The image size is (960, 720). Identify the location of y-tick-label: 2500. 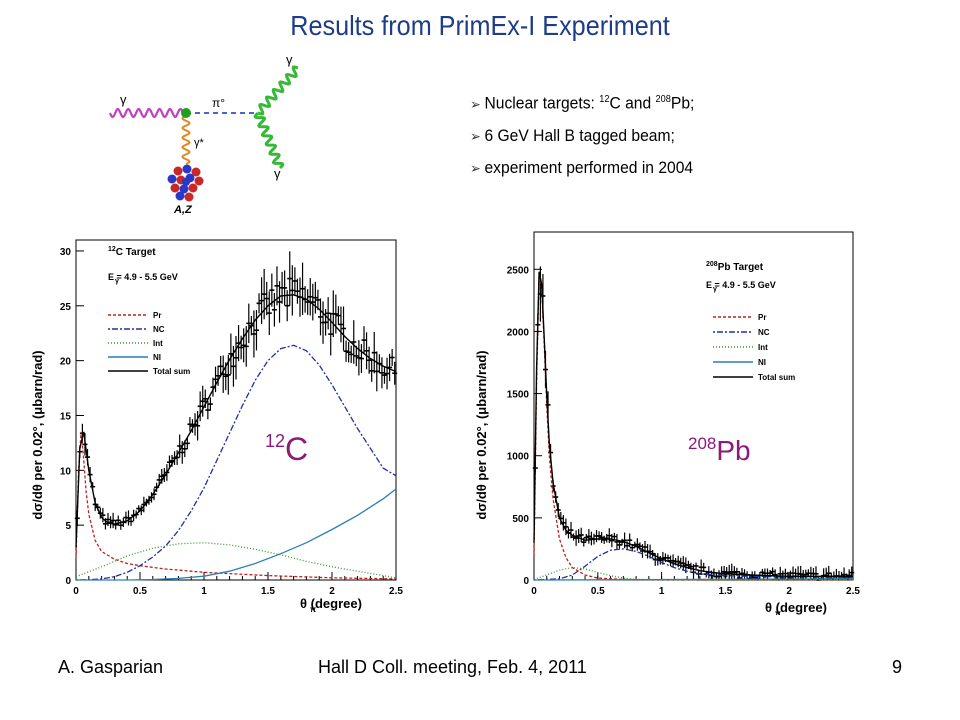
(518, 270).